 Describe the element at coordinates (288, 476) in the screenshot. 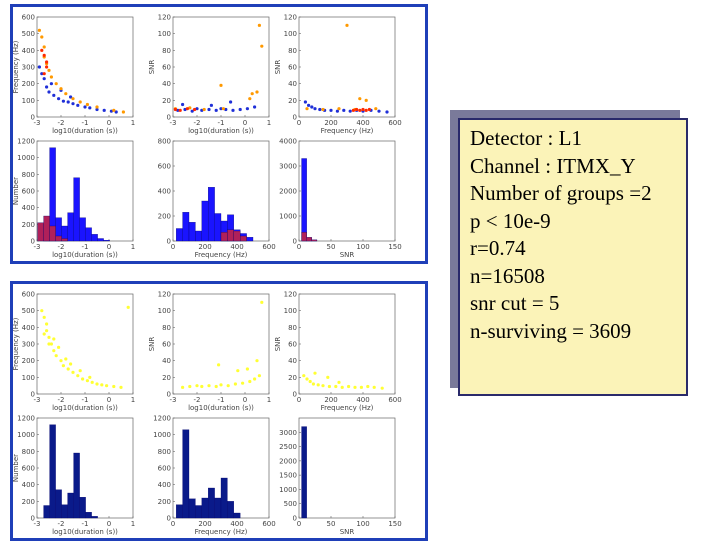

I see `y-tick-label: 1500` at that location.